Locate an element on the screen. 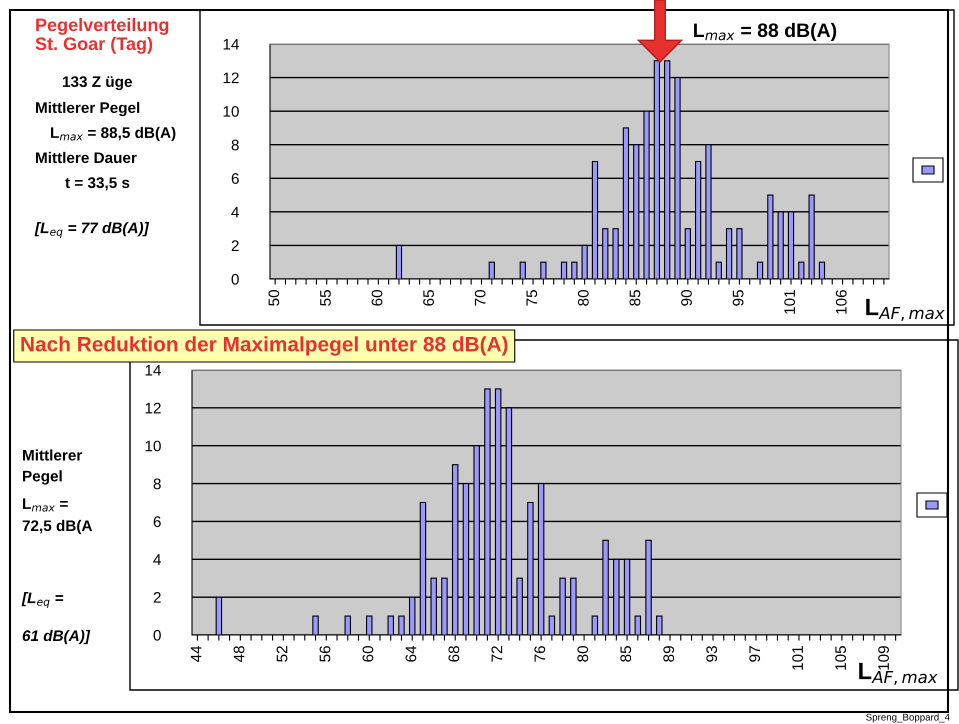  x-tick-label: 50 is located at coordinates (274, 298).